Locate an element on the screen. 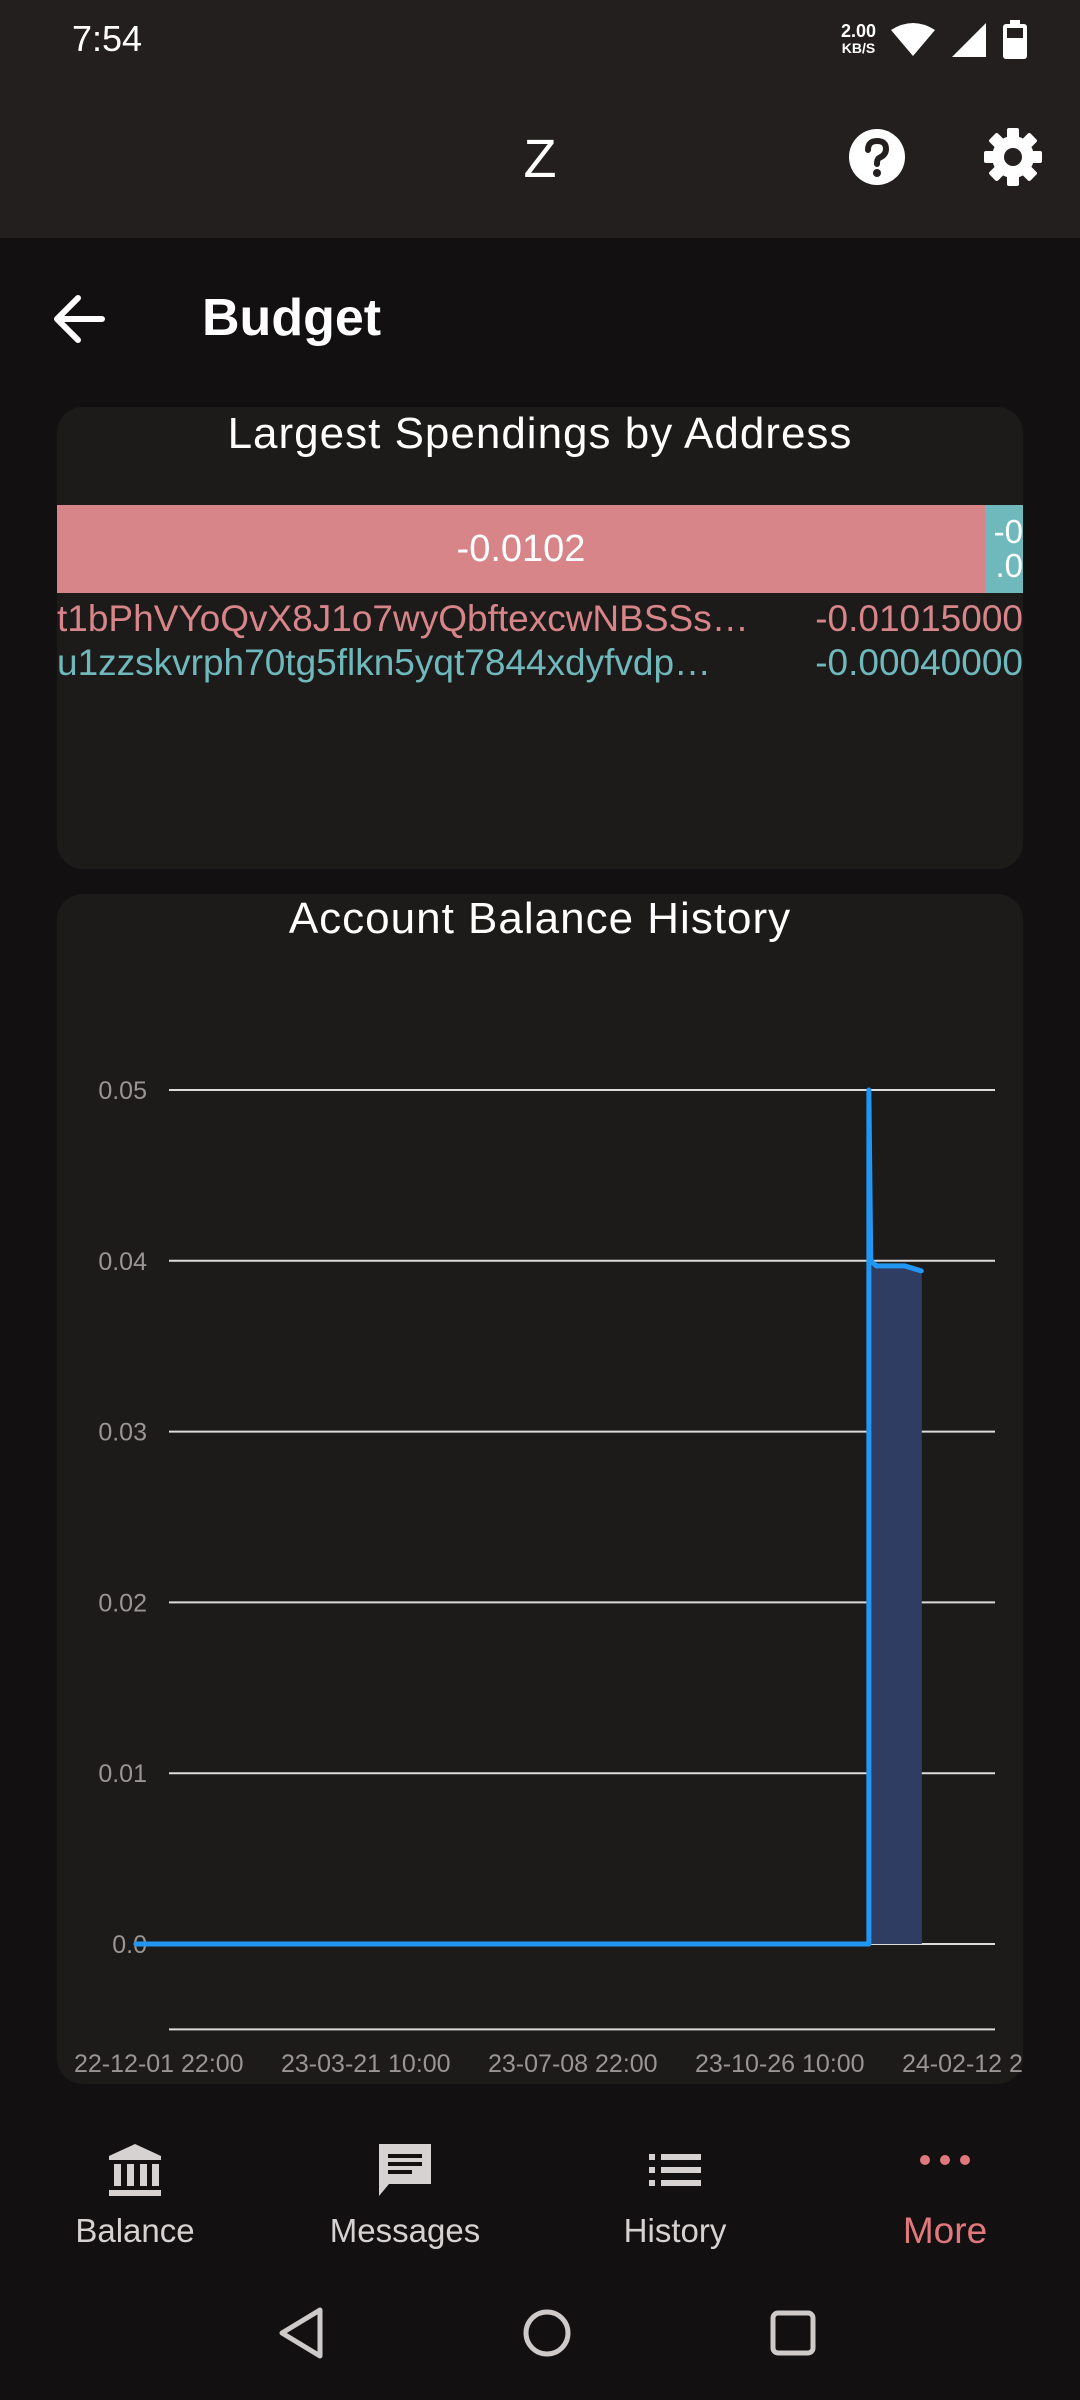 Image resolution: width=1080 pixels, height=2400 pixels. battery-icon is located at coordinates (1015, 39).